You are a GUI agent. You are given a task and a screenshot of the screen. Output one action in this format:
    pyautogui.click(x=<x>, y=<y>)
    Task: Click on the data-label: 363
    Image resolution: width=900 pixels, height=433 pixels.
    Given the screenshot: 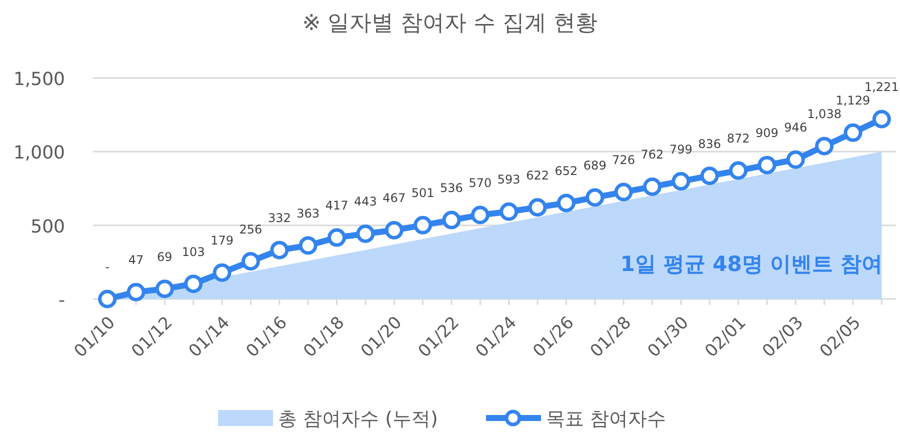 What is the action you would take?
    pyautogui.click(x=308, y=213)
    